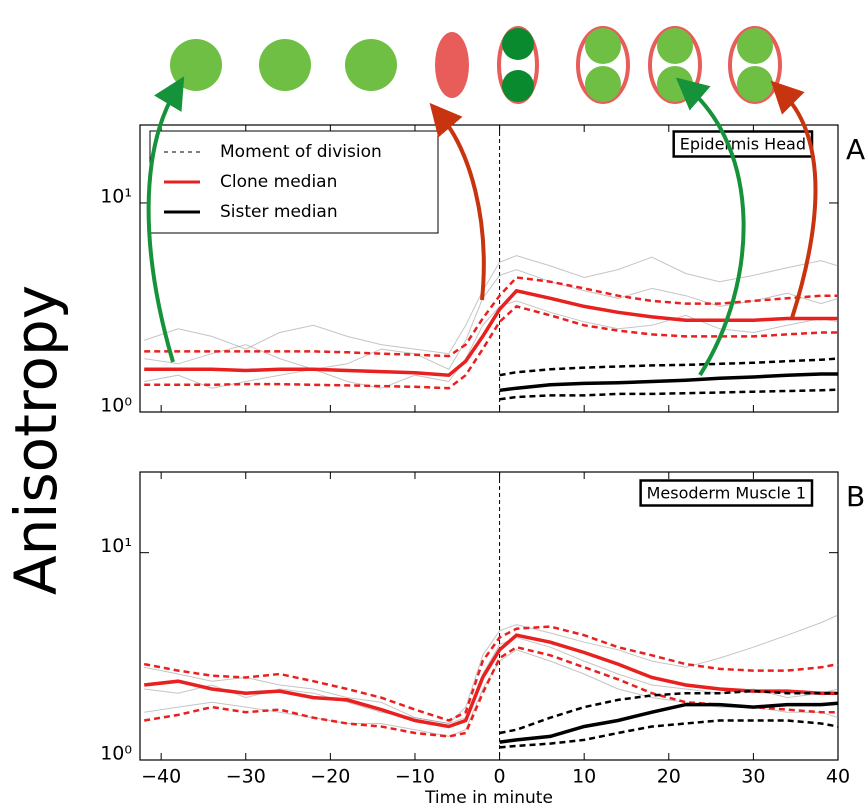 The width and height of the screenshot is (866, 809). What do you see at coordinates (500, 777) in the screenshot?
I see `x-tick-label: 0` at bounding box center [500, 777].